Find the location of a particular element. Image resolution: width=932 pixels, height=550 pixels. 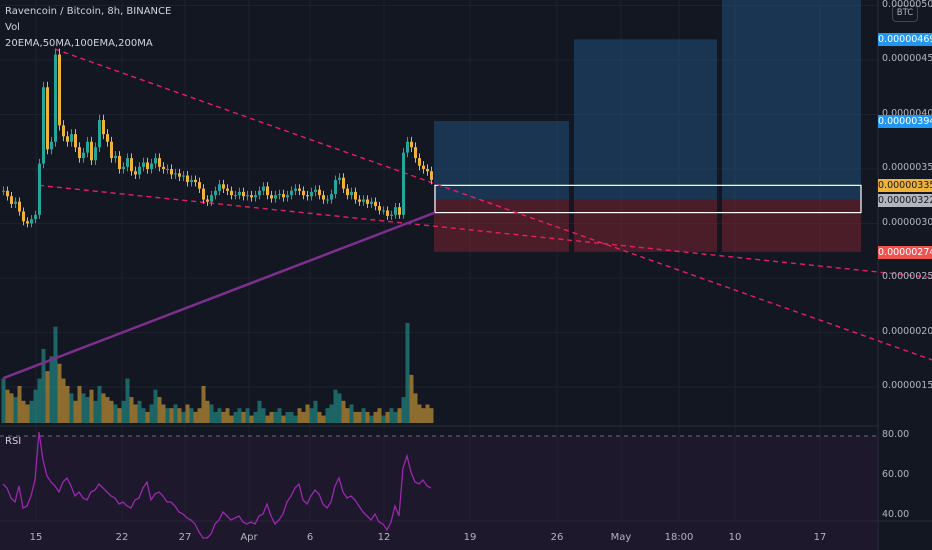

price-axis-label: 0.00000150 is located at coordinates (907, 385).